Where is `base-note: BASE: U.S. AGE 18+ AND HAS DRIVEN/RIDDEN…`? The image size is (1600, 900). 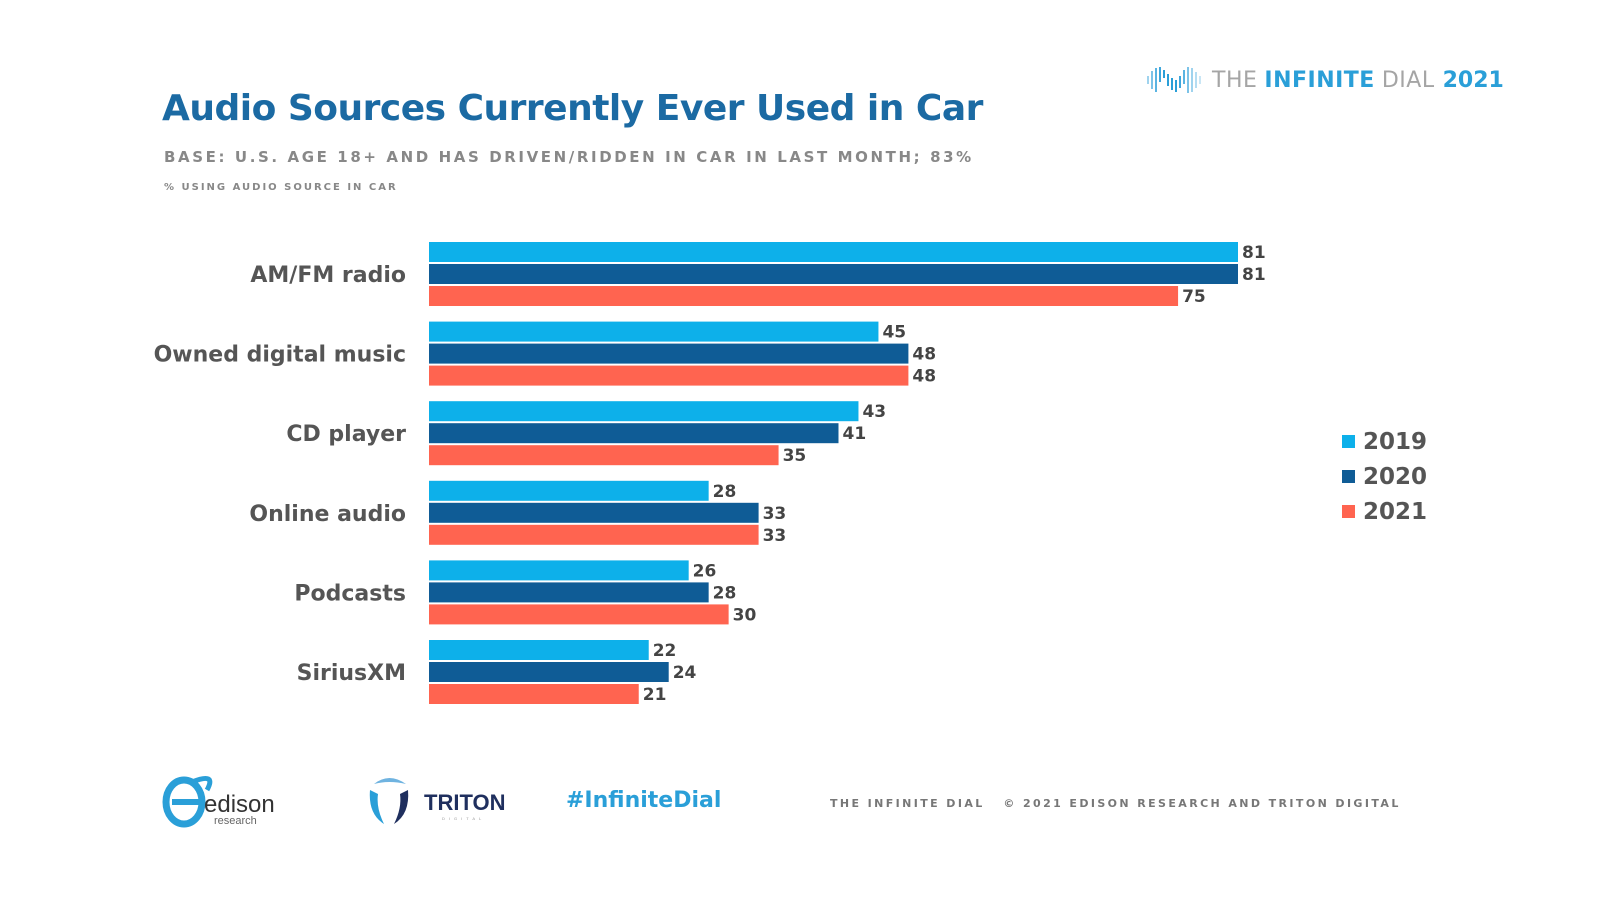
base-note: BASE: U.S. AGE 18+ AND HAS DRIVEN/RIDDEN… is located at coordinates (569, 157).